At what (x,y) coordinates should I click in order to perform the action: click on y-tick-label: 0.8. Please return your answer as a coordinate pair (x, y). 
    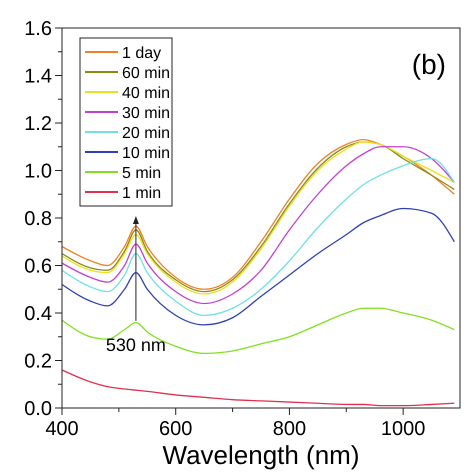
    Looking at the image, I should click on (38, 219).